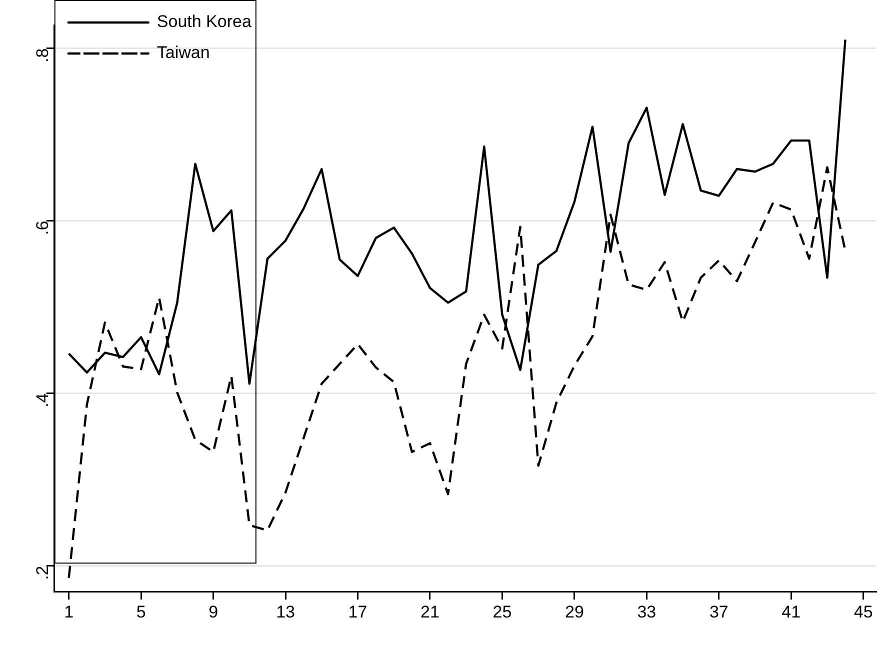 The width and height of the screenshot is (890, 646). Describe the element at coordinates (213, 612) in the screenshot. I see `x-tick-label: 9` at that location.